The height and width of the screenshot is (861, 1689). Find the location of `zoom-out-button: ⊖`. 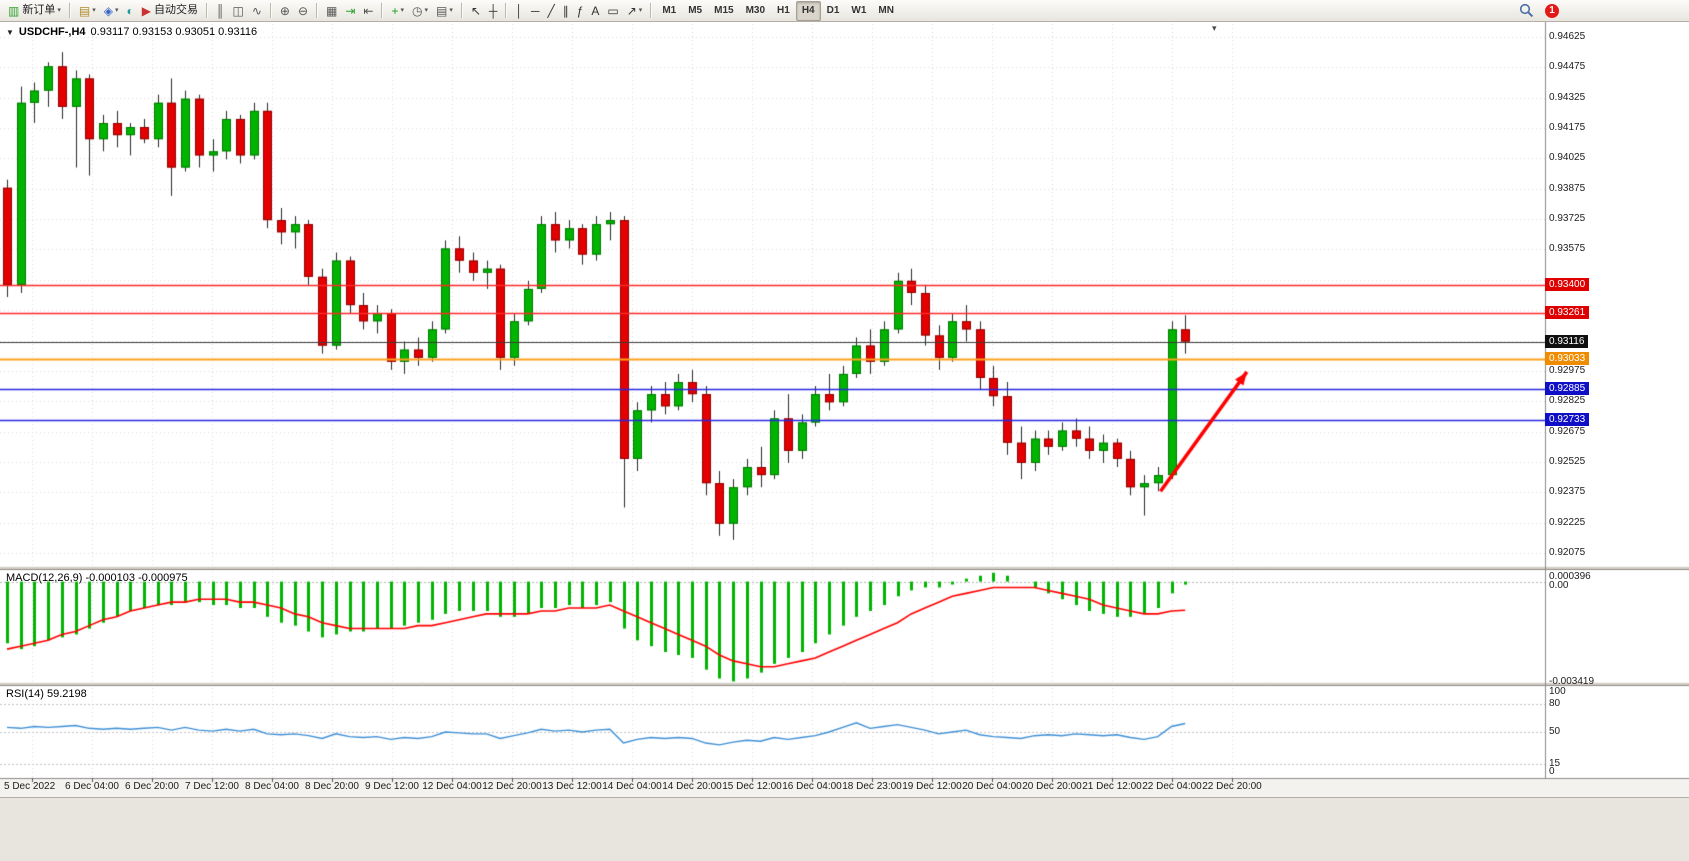

zoom-out-button: ⊖ is located at coordinates (303, 11).